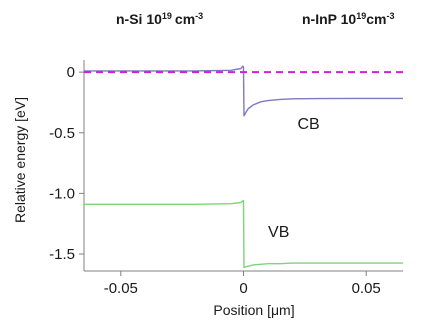 This screenshot has height=329, width=440. I want to click on x-axis-label: Position [μm], so click(253, 310).